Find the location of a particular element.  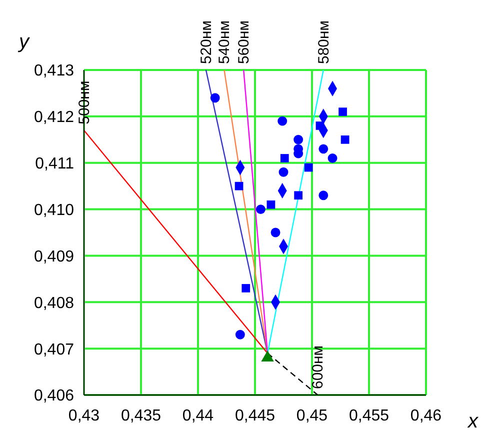

y-tick-label: 0,407 is located at coordinates (54, 349).